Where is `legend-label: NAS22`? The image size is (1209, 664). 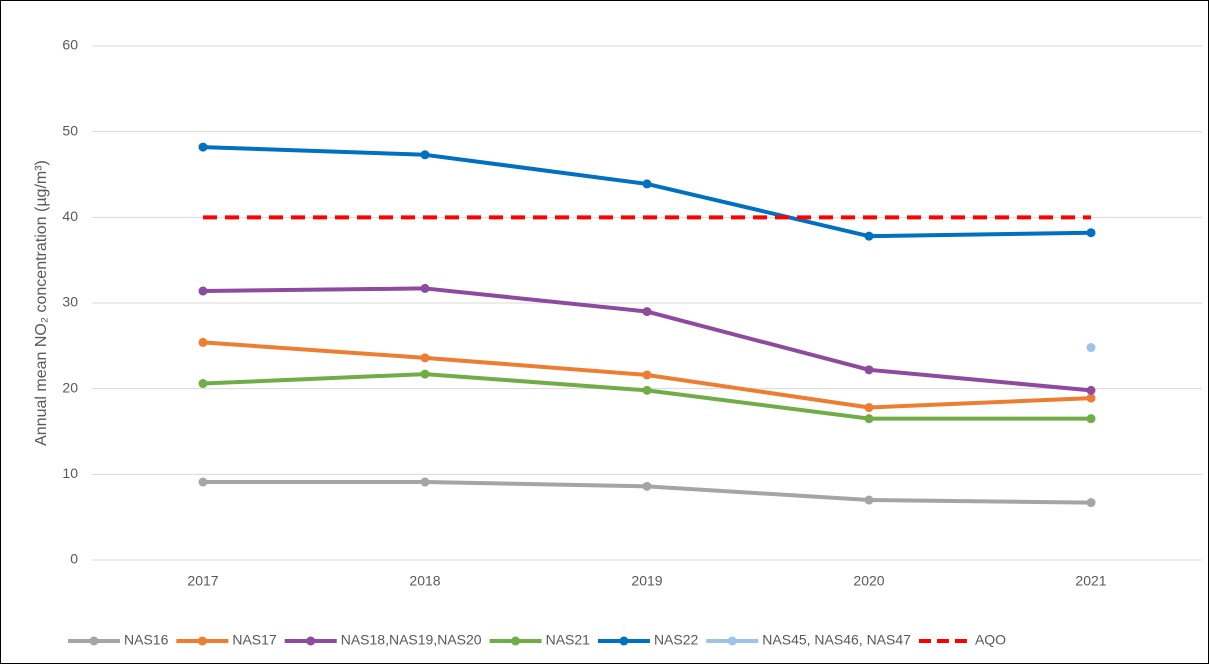 legend-label: NAS22 is located at coordinates (676, 640).